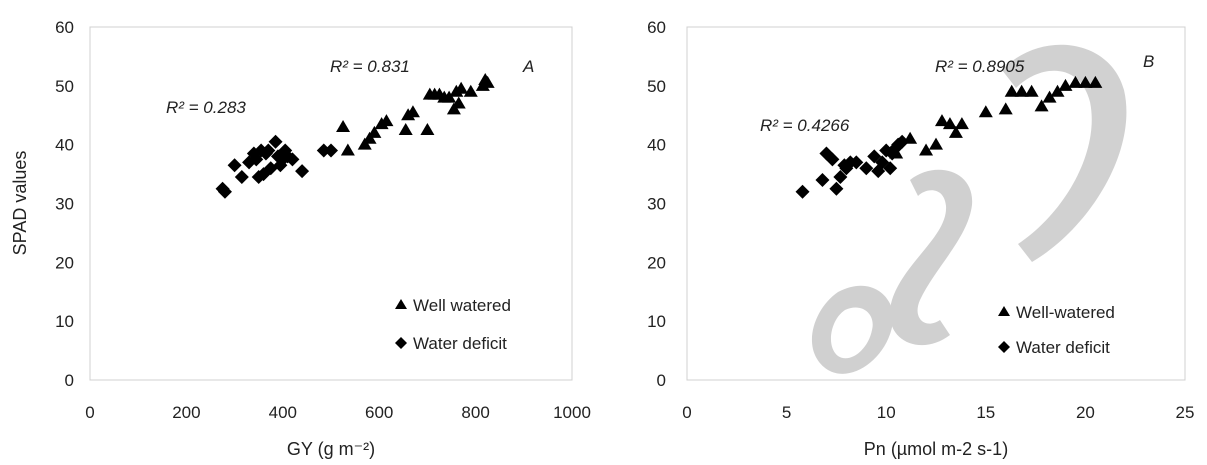 This screenshot has height=465, width=1207. I want to click on r2-label-a-water-deficit: R² = 0.283, so click(206, 107).